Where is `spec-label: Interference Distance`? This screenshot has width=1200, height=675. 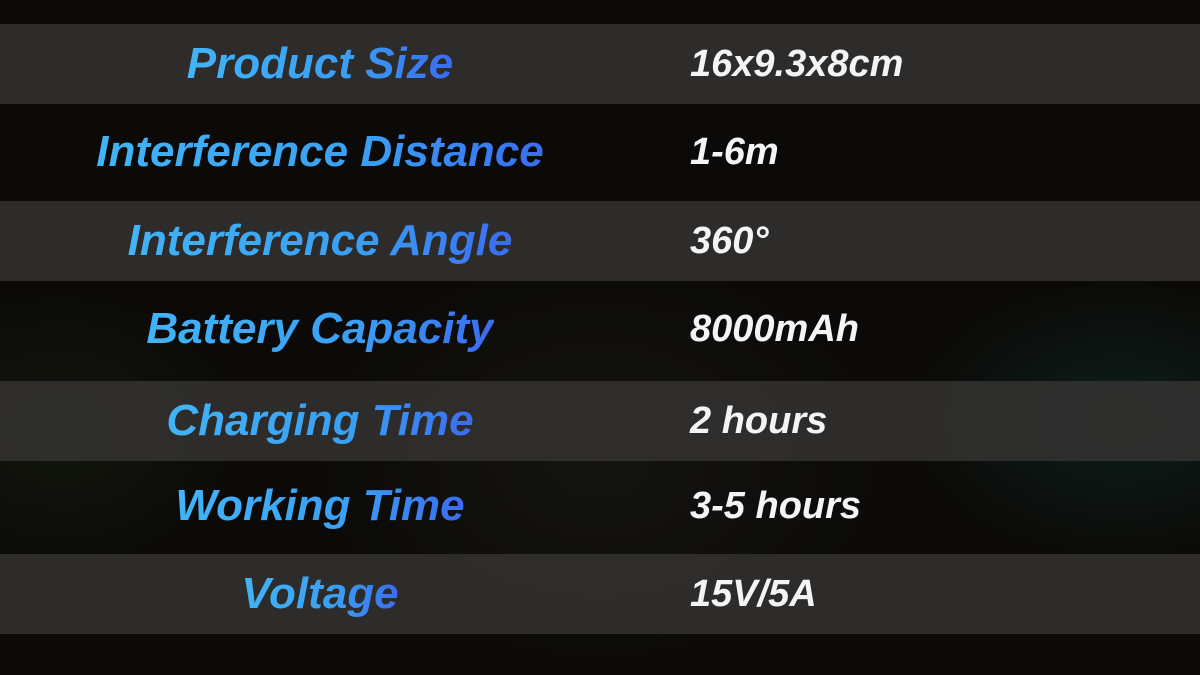 spec-label: Interference Distance is located at coordinates (320, 151).